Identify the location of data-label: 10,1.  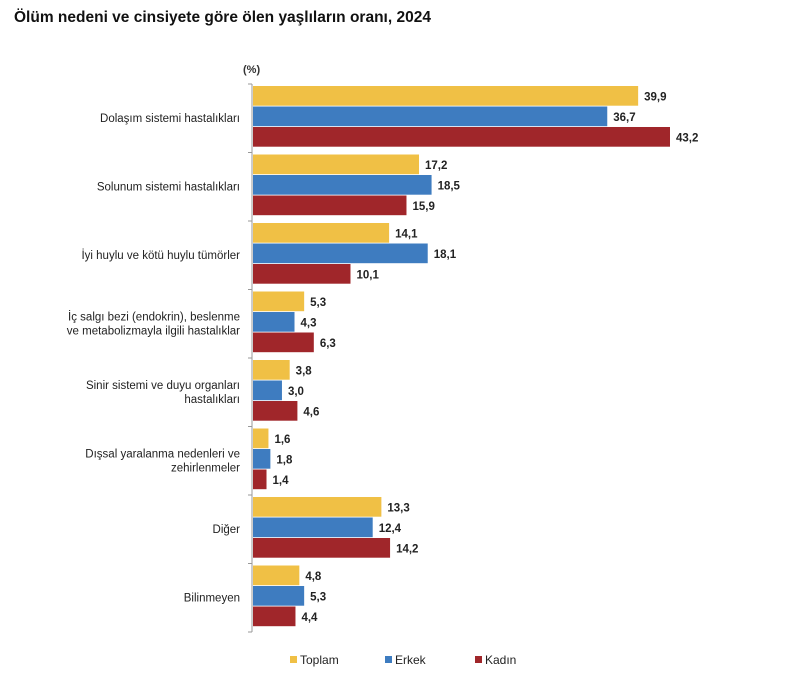
(367, 275).